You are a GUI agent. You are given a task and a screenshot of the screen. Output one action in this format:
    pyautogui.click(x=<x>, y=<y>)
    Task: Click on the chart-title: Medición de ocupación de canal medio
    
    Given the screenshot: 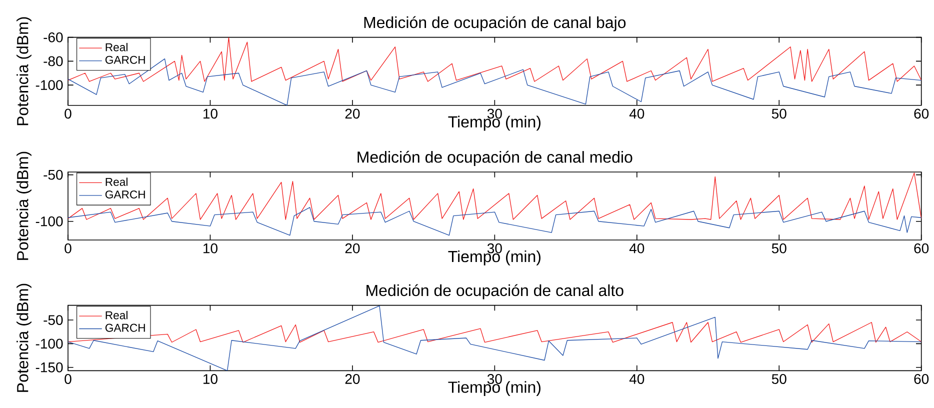 What is the action you would take?
    pyautogui.click(x=495, y=158)
    